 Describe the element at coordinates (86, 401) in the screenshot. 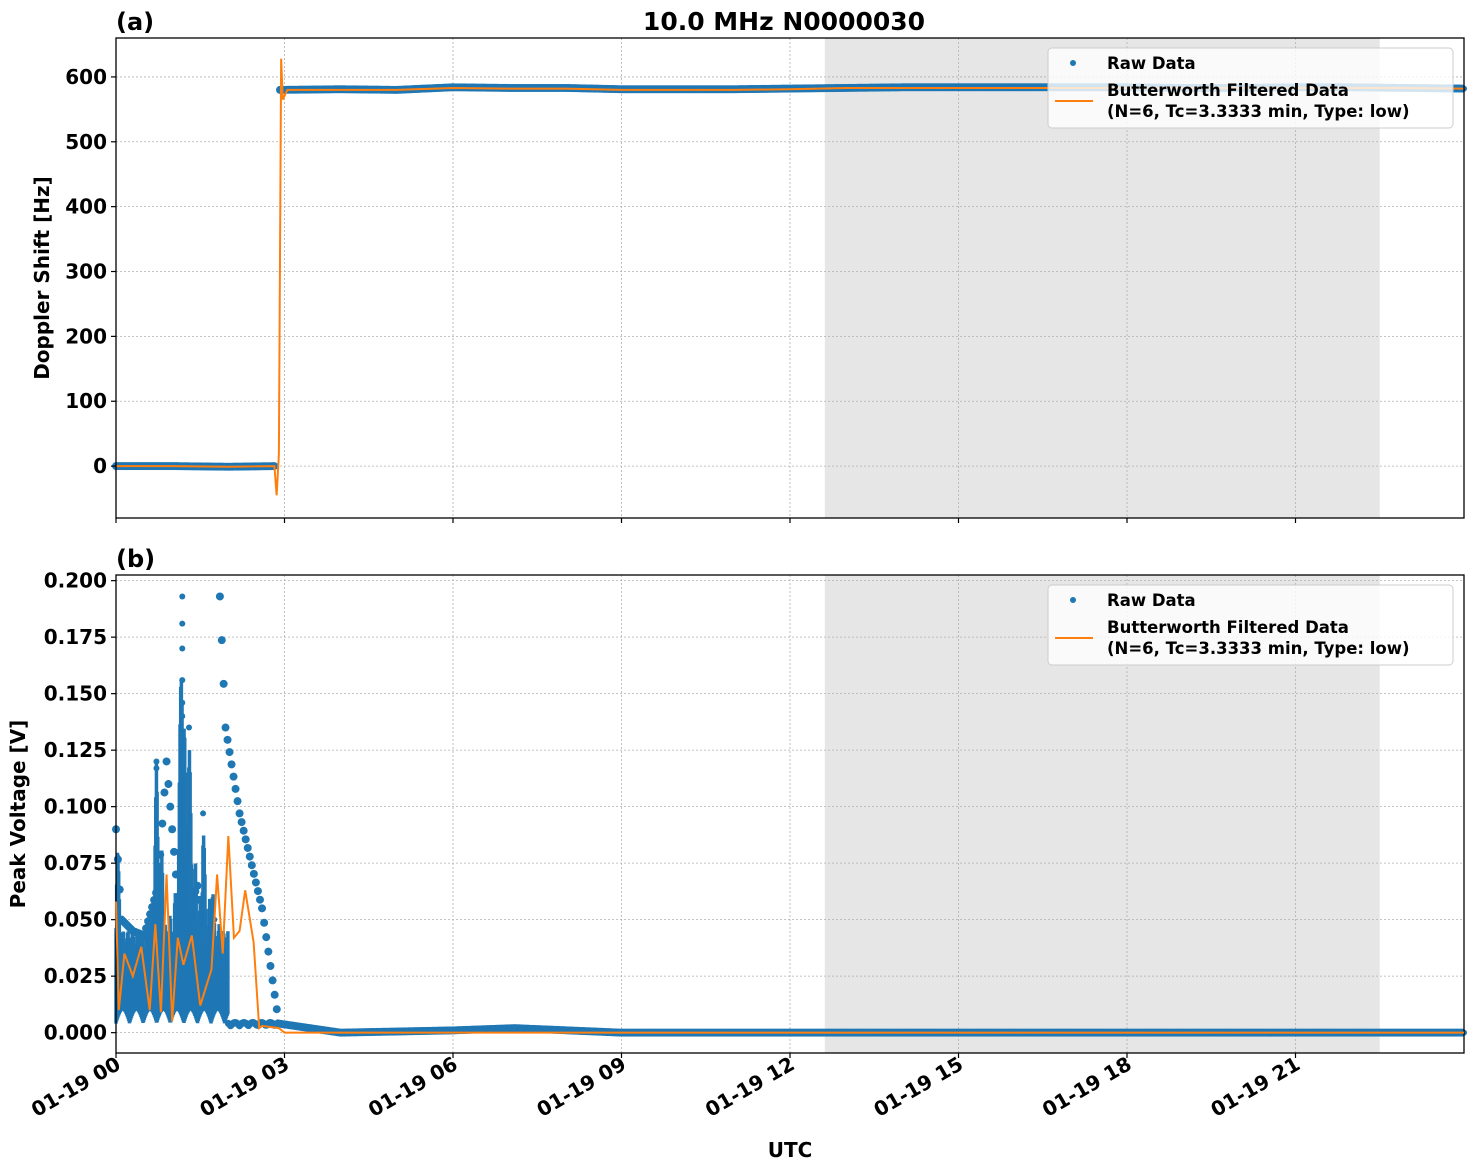

I see `y-tick-label: 100` at that location.